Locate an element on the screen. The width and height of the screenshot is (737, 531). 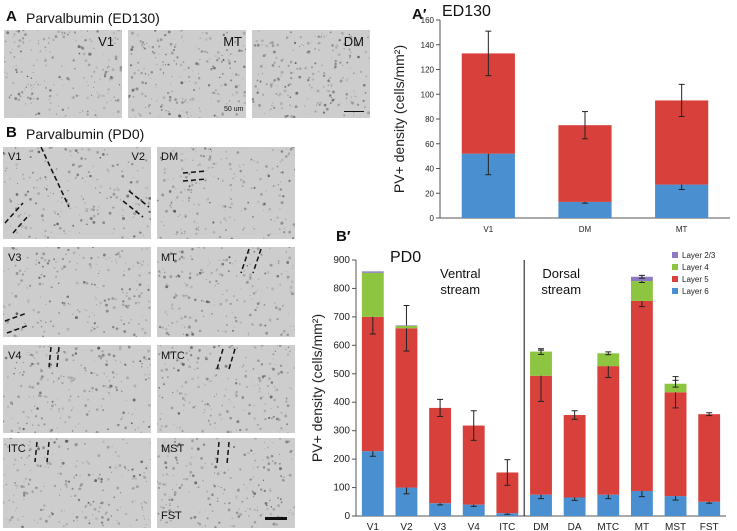
micrograph-b-mt: MT is located at coordinates (226, 292).